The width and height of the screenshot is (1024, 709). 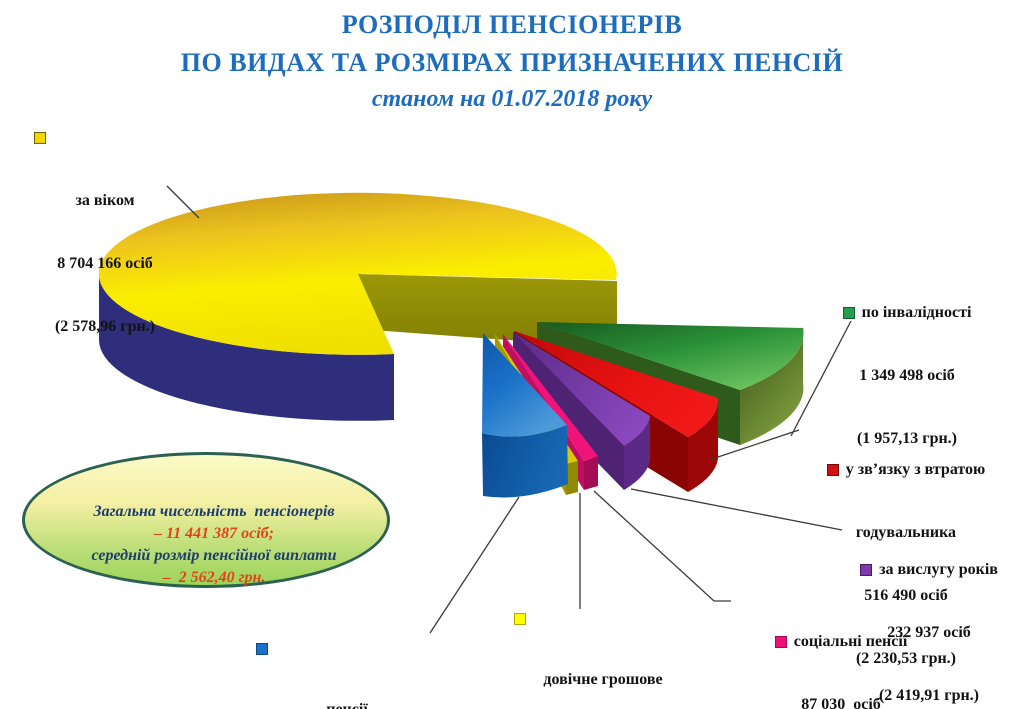 What do you see at coordinates (929, 695) in the screenshot?
I see `service-avg: (2 419,91 грн.)` at bounding box center [929, 695].